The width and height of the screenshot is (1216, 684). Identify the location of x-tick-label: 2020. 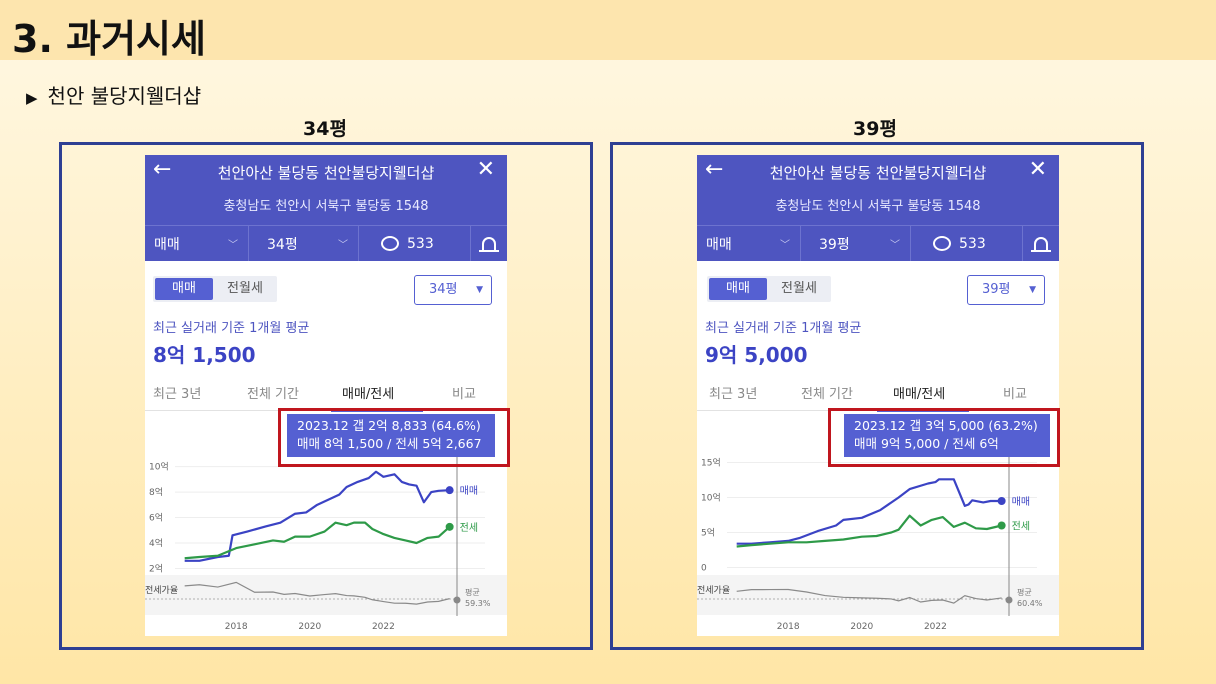
(861, 627).